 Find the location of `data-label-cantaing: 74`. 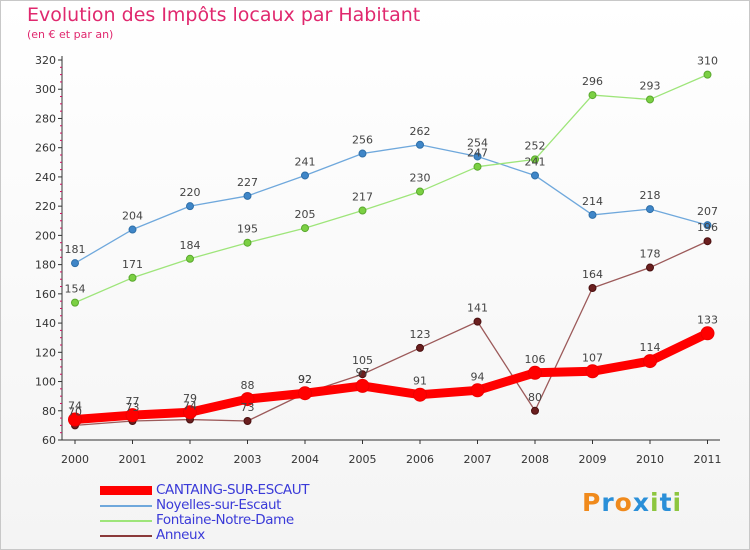

data-label-cantaing: 74 is located at coordinates (75, 406).